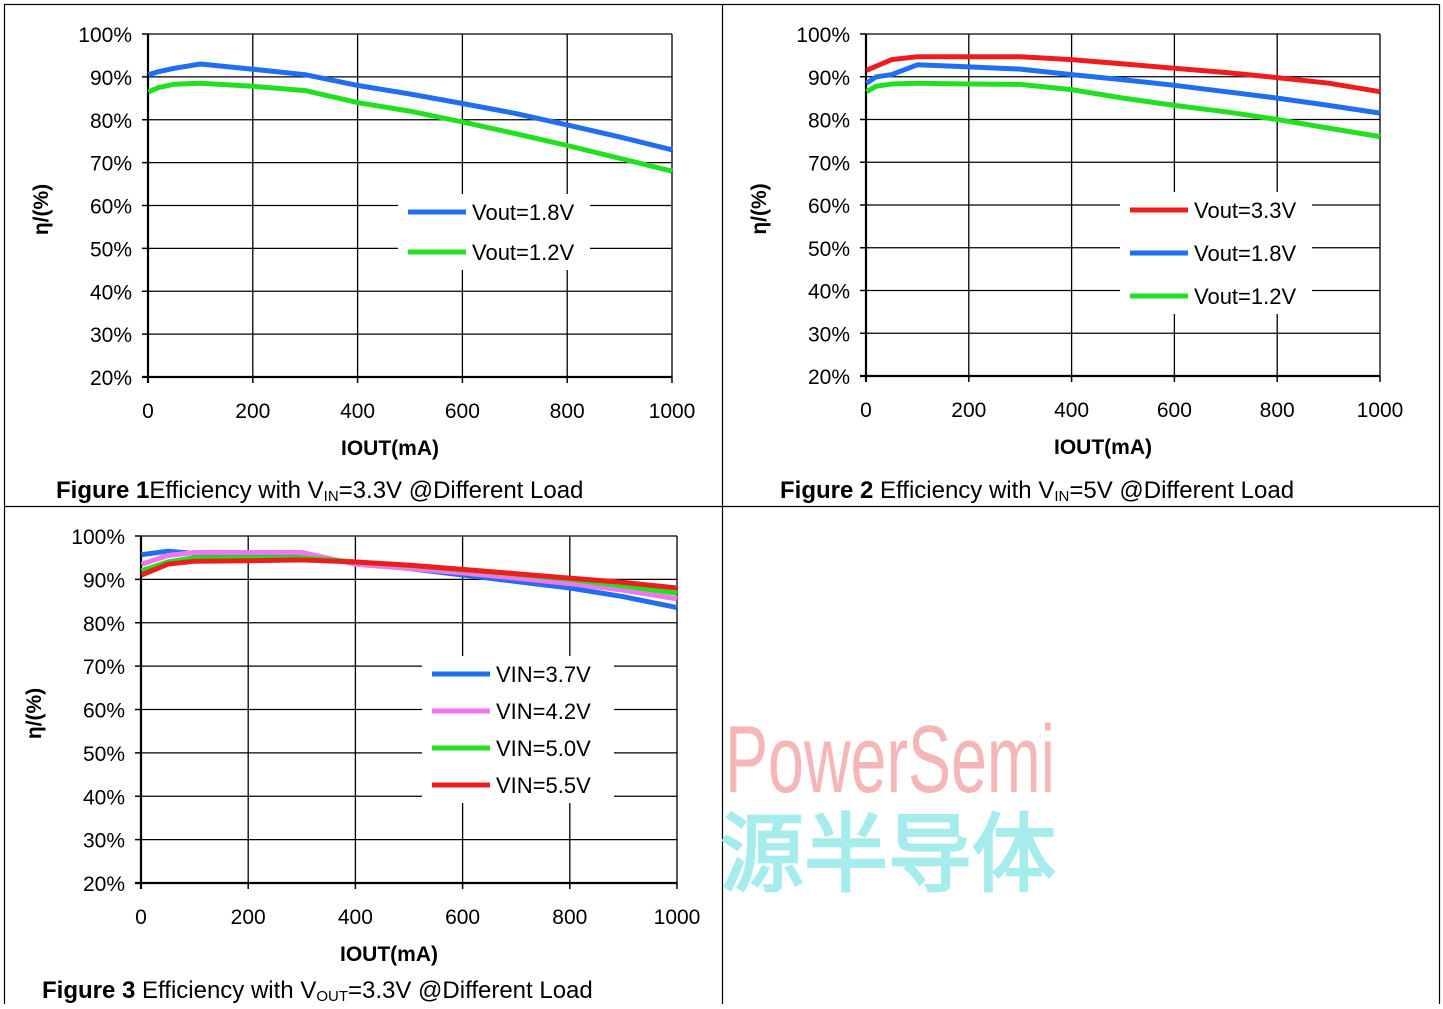 This screenshot has width=1443, height=1009. I want to click on caption-3-bold: Figure 3, so click(88, 990).